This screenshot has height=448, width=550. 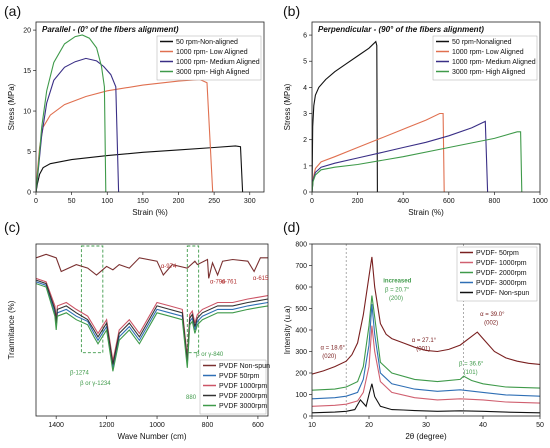 What do you see at coordinates (301, 352) in the screenshot?
I see `y-tick-label: 300` at bounding box center [301, 352].